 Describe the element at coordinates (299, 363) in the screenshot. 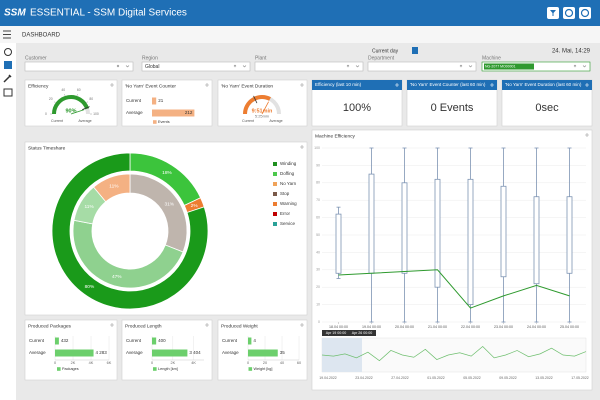

I see `x-tick-label: 60` at that location.